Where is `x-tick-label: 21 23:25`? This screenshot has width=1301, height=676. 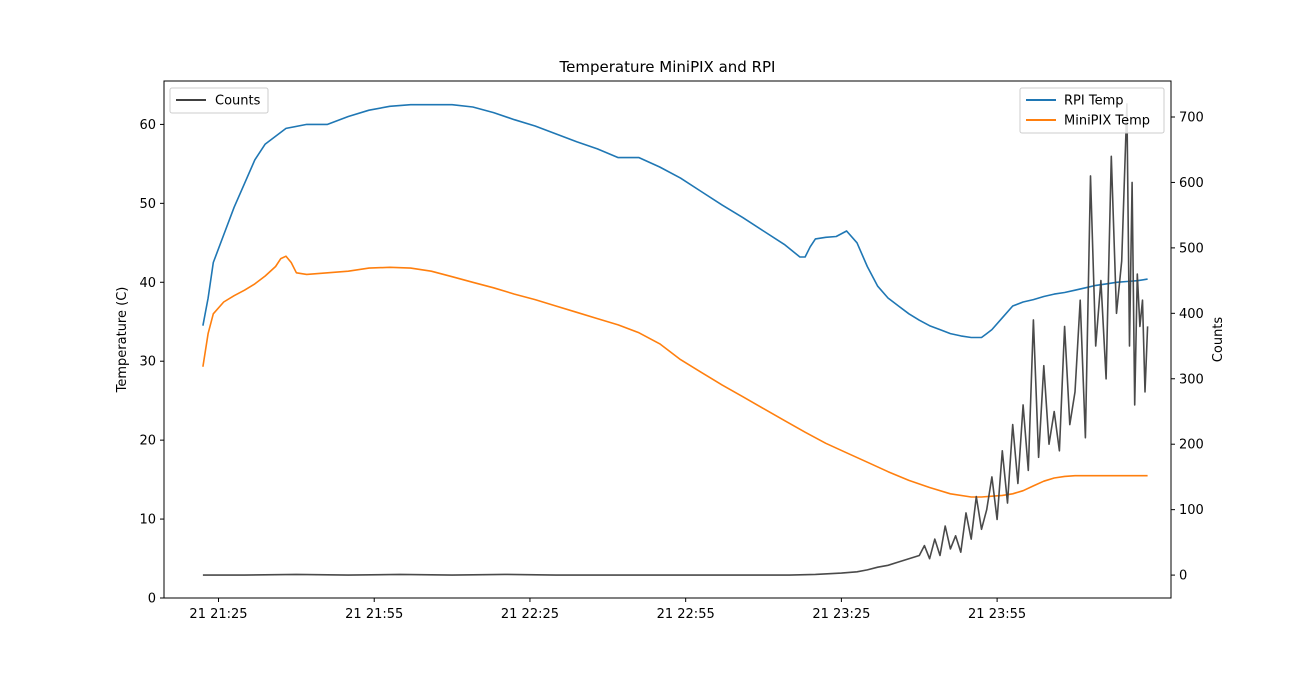
x-tick-label: 21 23:25 is located at coordinates (841, 614).